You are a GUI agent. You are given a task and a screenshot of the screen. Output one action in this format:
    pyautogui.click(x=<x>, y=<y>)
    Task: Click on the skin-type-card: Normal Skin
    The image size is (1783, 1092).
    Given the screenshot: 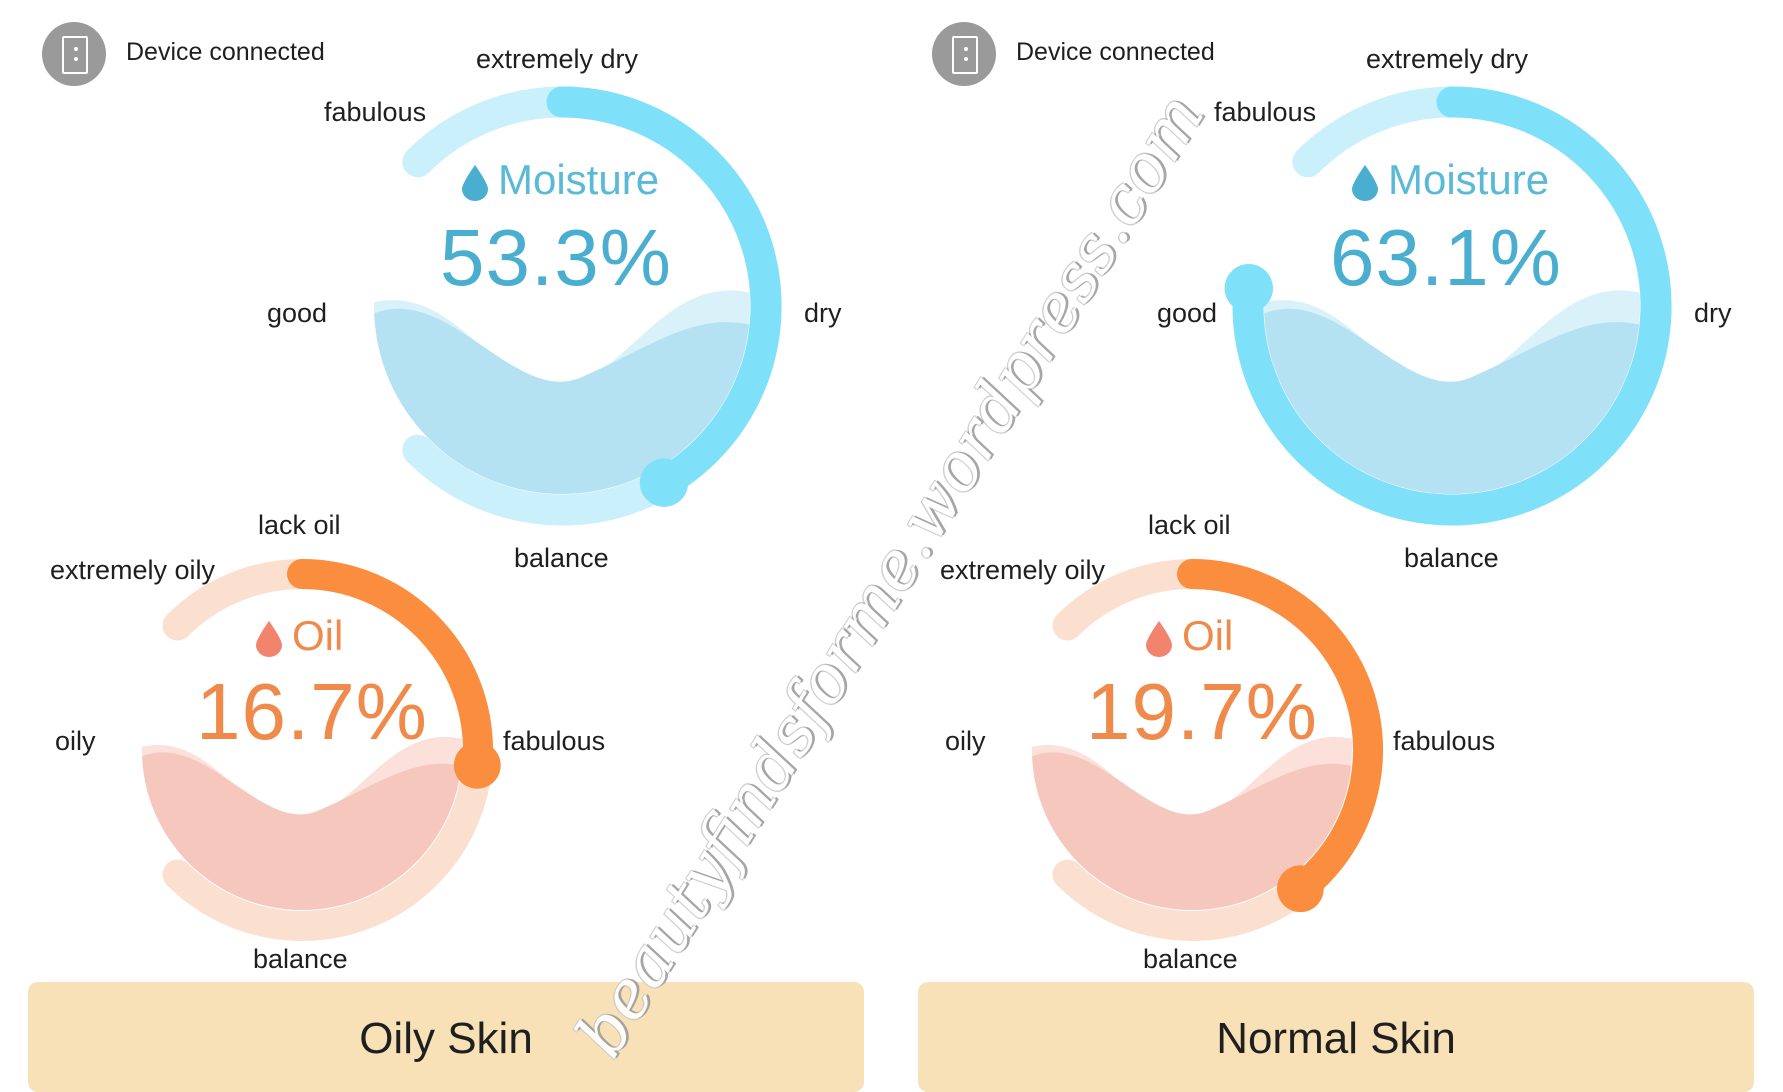 What is the action you would take?
    pyautogui.click(x=1336, y=1037)
    